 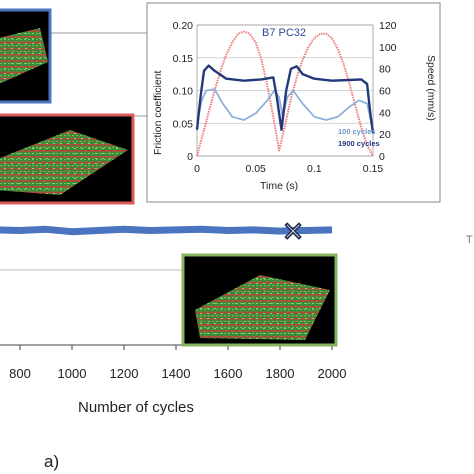 What do you see at coordinates (285, 109) in the screenshot?
I see `inset-series-100-cycles` at bounding box center [285, 109].